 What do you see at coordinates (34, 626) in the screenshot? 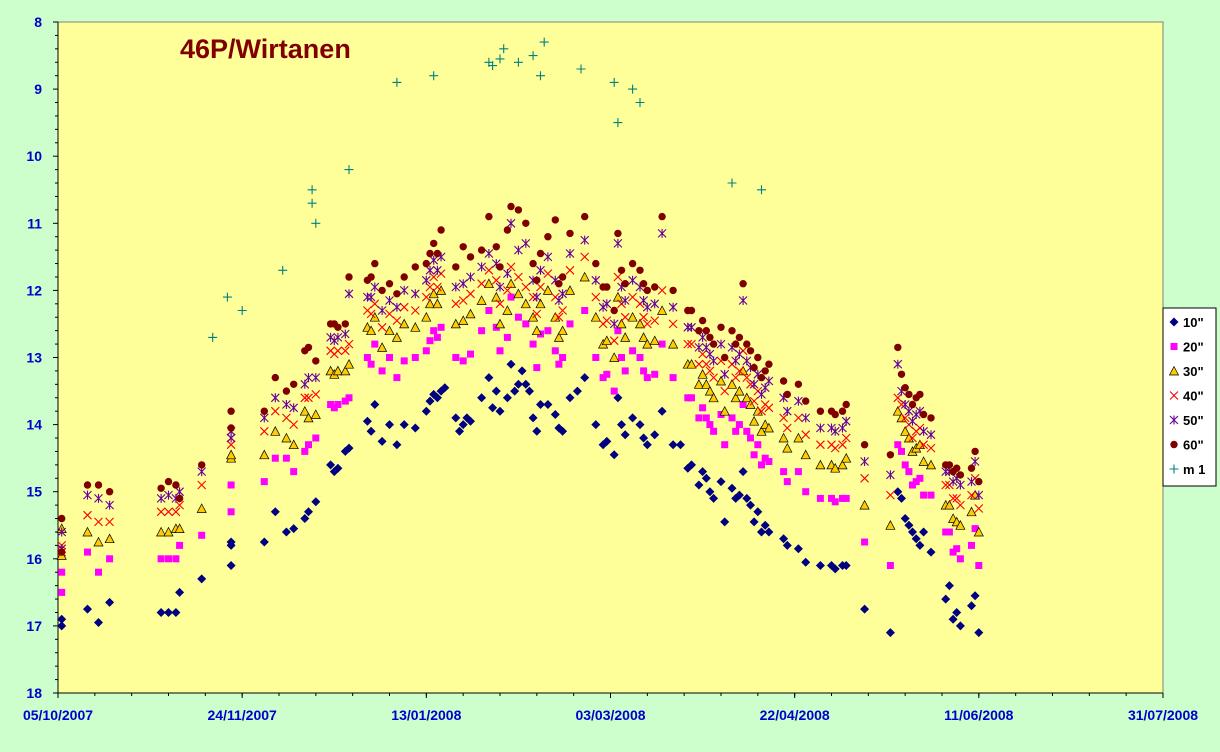
I see `y-tick-label: 17` at bounding box center [34, 626].